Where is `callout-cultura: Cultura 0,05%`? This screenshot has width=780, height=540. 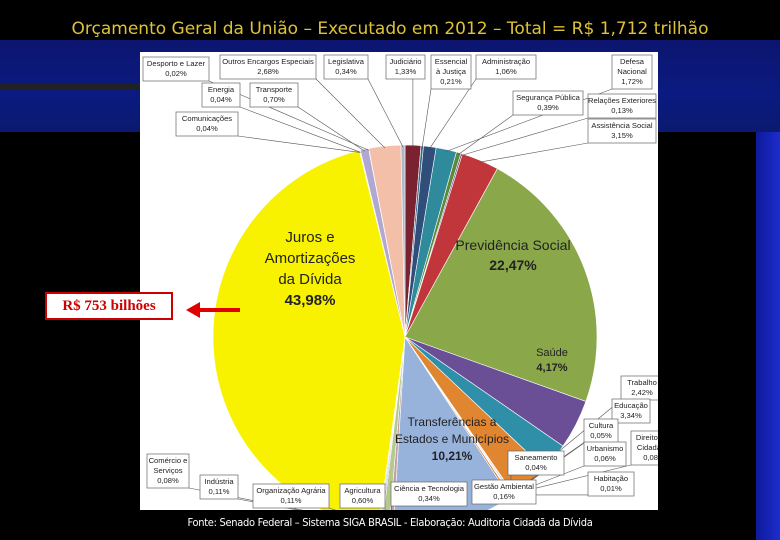 callout-cultura: Cultura 0,05% is located at coordinates (601, 431).